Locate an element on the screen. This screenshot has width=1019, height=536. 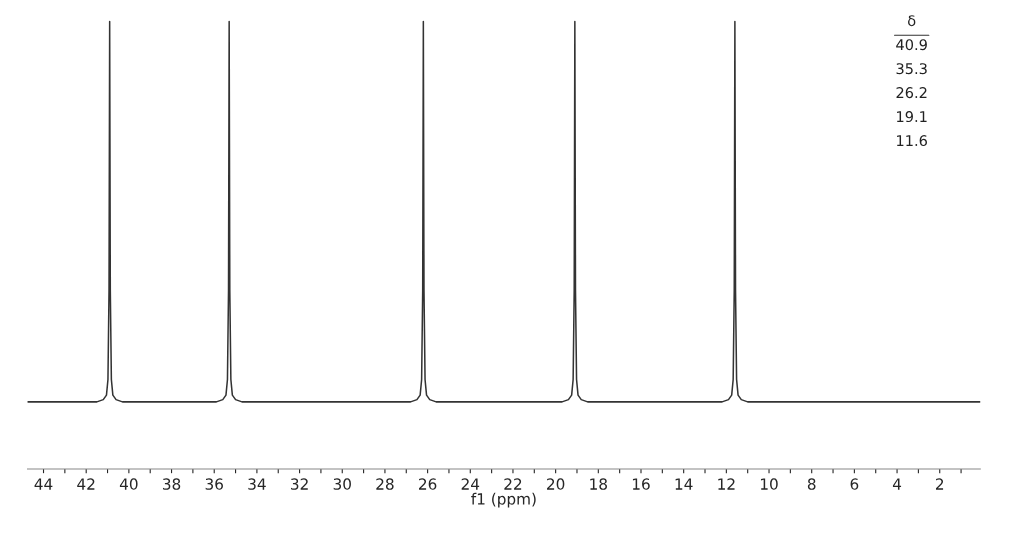
x-tick-label: 8 is located at coordinates (811, 484).